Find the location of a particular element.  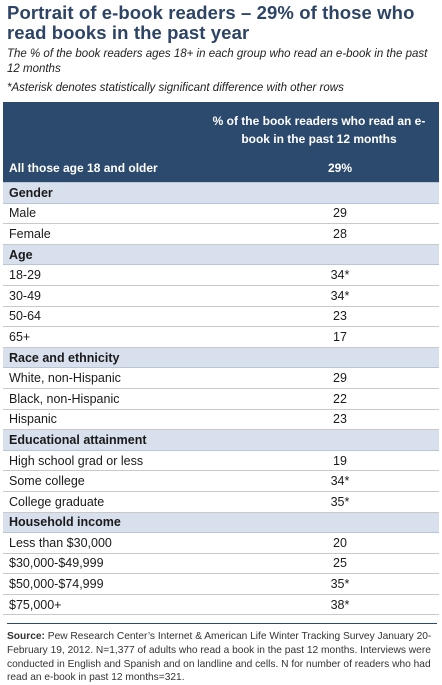

row-label: Some college is located at coordinates (101, 481).